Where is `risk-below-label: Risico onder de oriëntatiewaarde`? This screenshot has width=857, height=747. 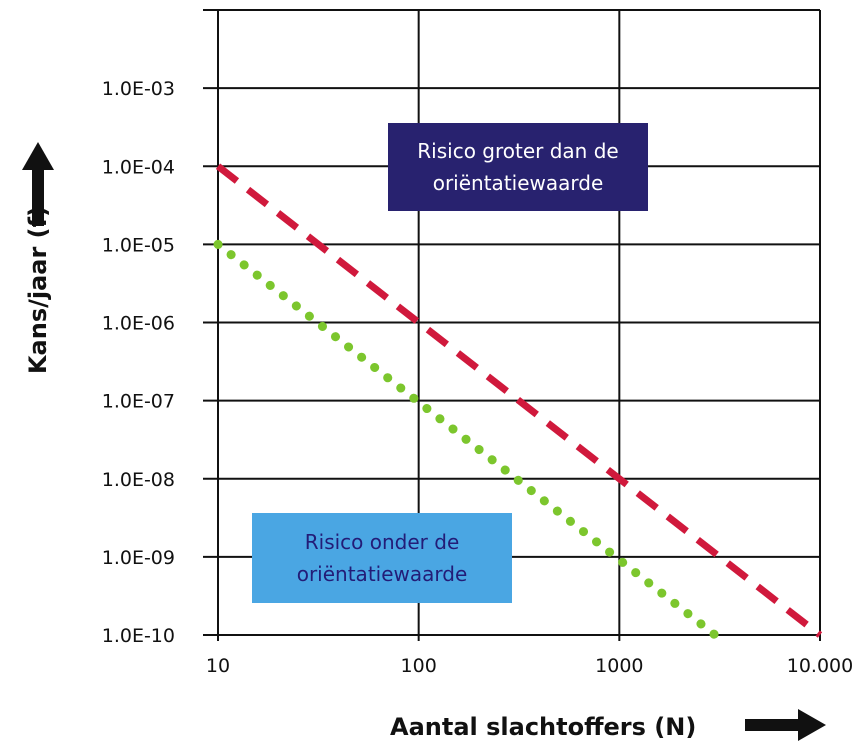
risk-below-label: Risico onder de oriëntatiewaarde is located at coordinates (382, 558).